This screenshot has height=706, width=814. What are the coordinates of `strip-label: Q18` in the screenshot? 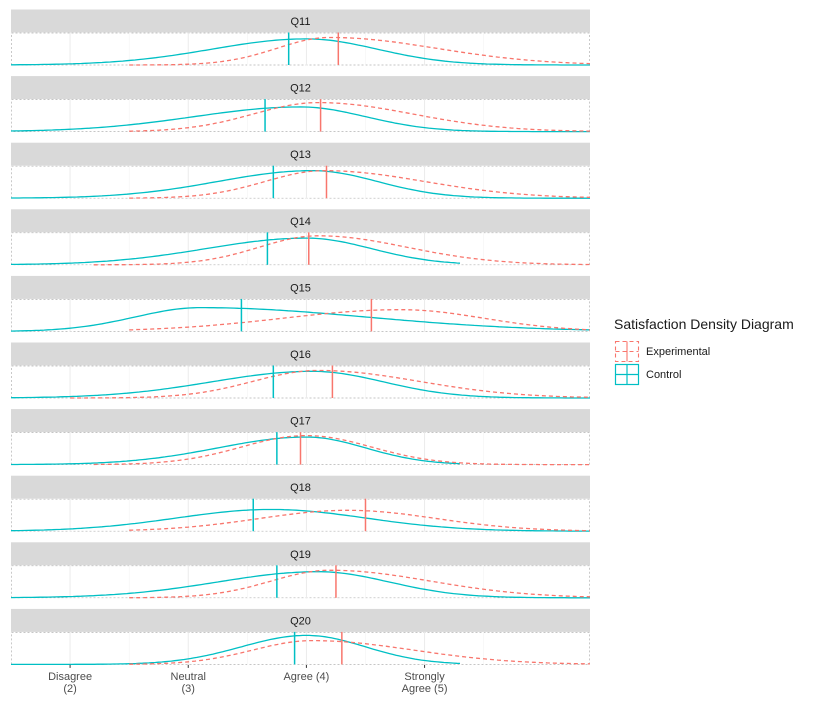 It's located at (300, 488).